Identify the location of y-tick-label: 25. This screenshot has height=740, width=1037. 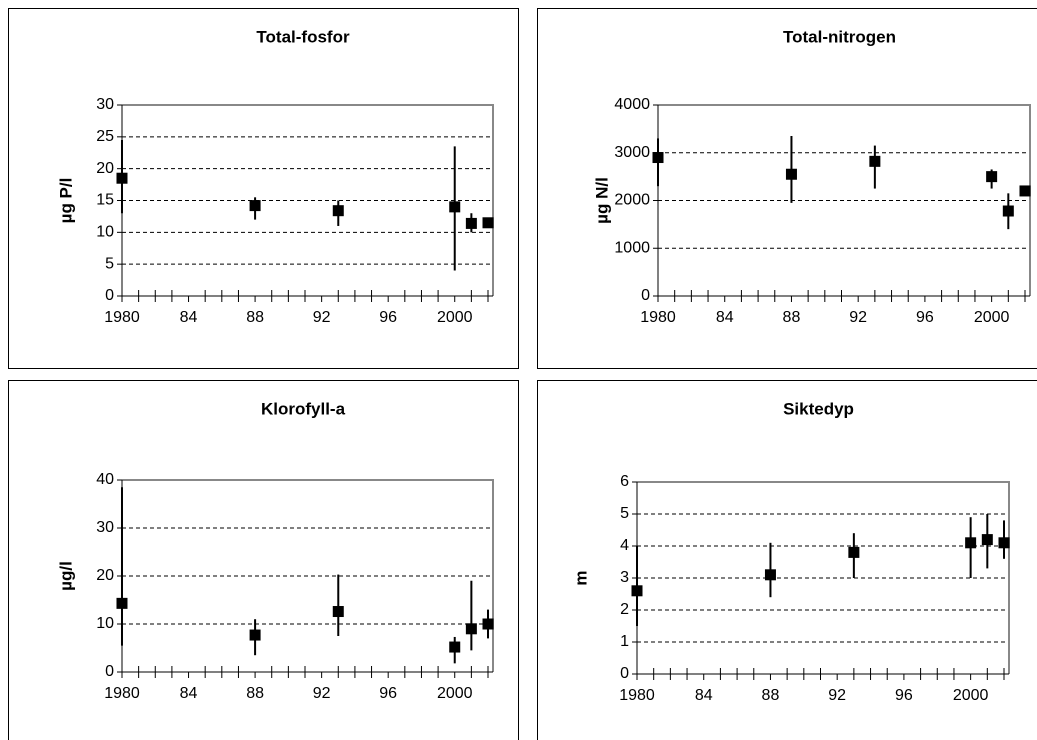
(105, 136).